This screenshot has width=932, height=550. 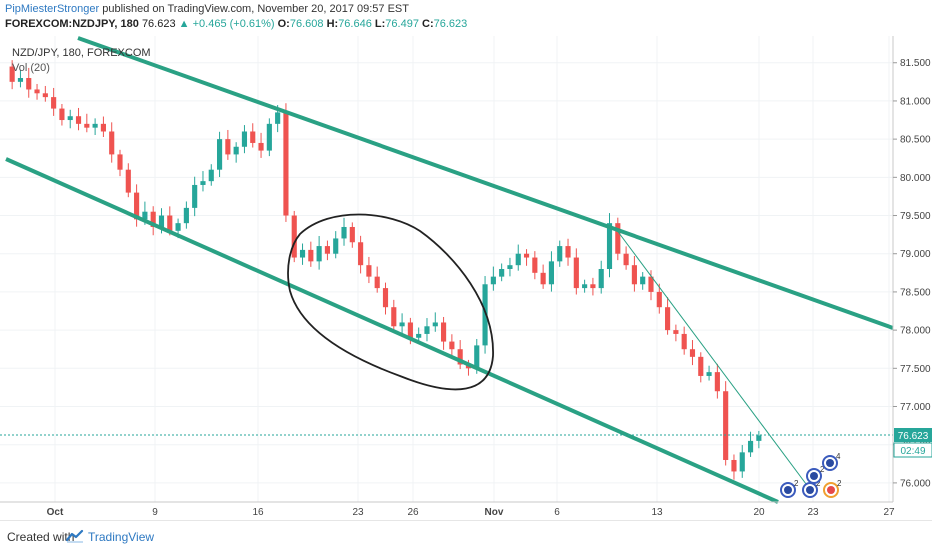 I want to click on event-marker: 4, so click(x=831, y=461).